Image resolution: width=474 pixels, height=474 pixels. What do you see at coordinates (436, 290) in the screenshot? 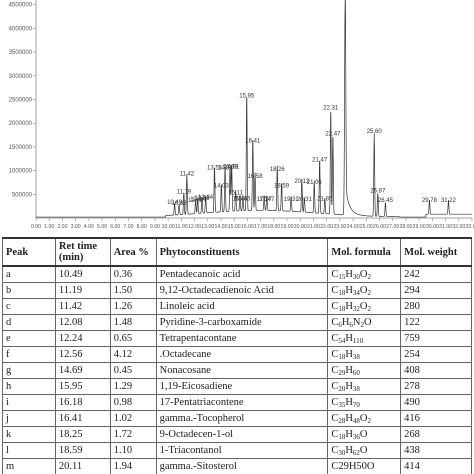
I see `cell-mol-weight: 294` at bounding box center [436, 290].